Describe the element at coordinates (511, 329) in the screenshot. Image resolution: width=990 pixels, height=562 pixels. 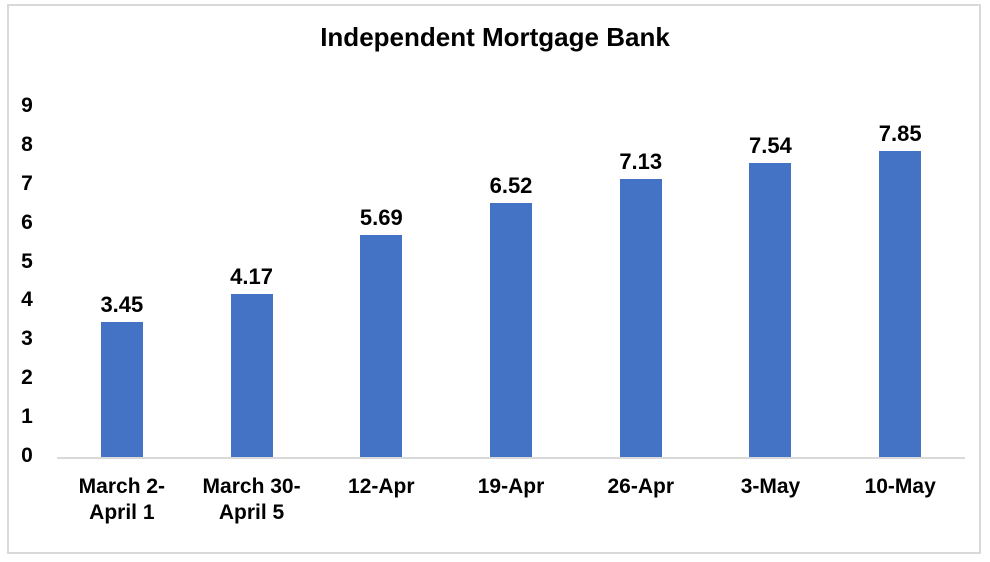
I see `bar-19-apr` at that location.